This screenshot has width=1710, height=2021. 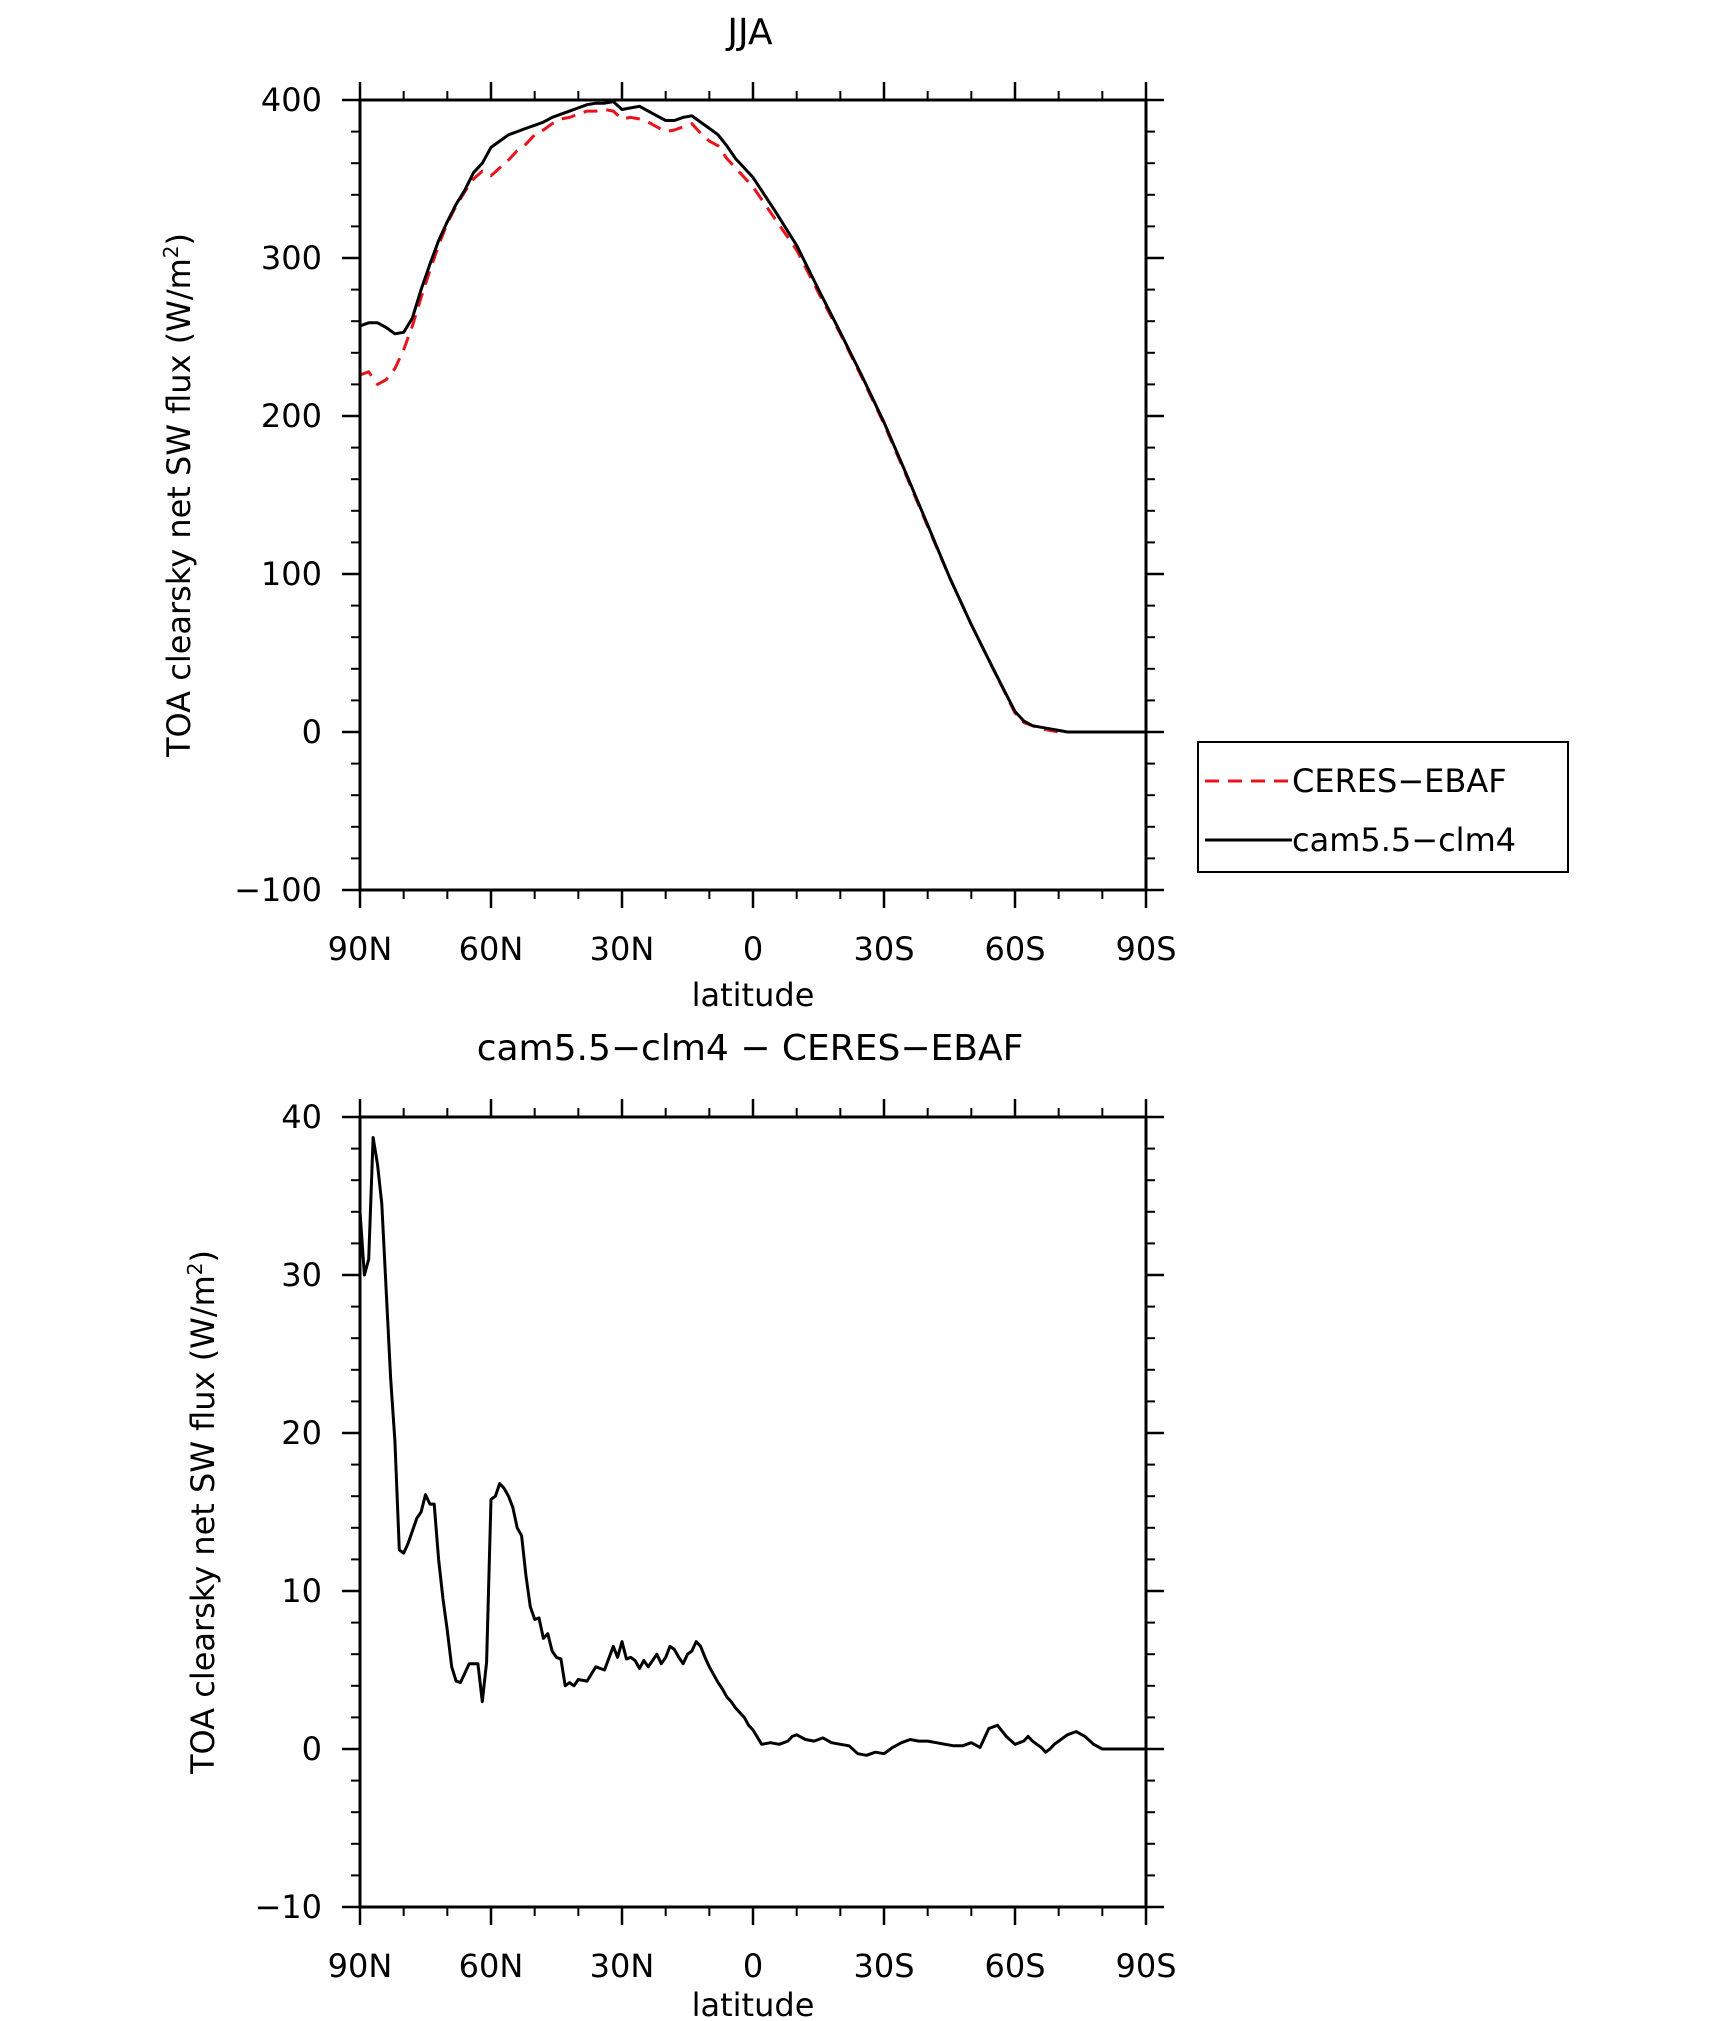 I want to click on bottom-y-axis-label: TOA clearsky net SW flux (W/m2), so click(x=202, y=1512).